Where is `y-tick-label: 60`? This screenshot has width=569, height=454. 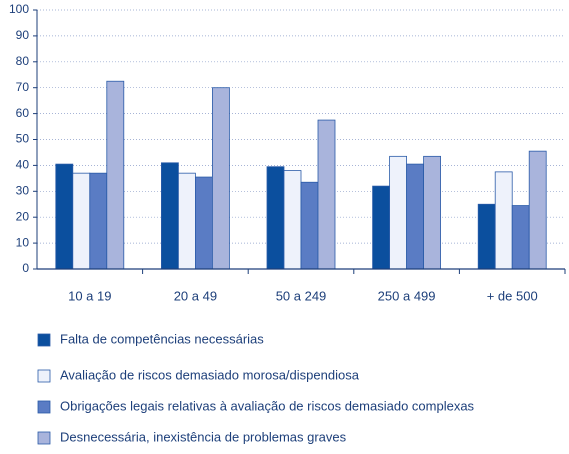 y-tick-label: 60 is located at coordinates (23, 113).